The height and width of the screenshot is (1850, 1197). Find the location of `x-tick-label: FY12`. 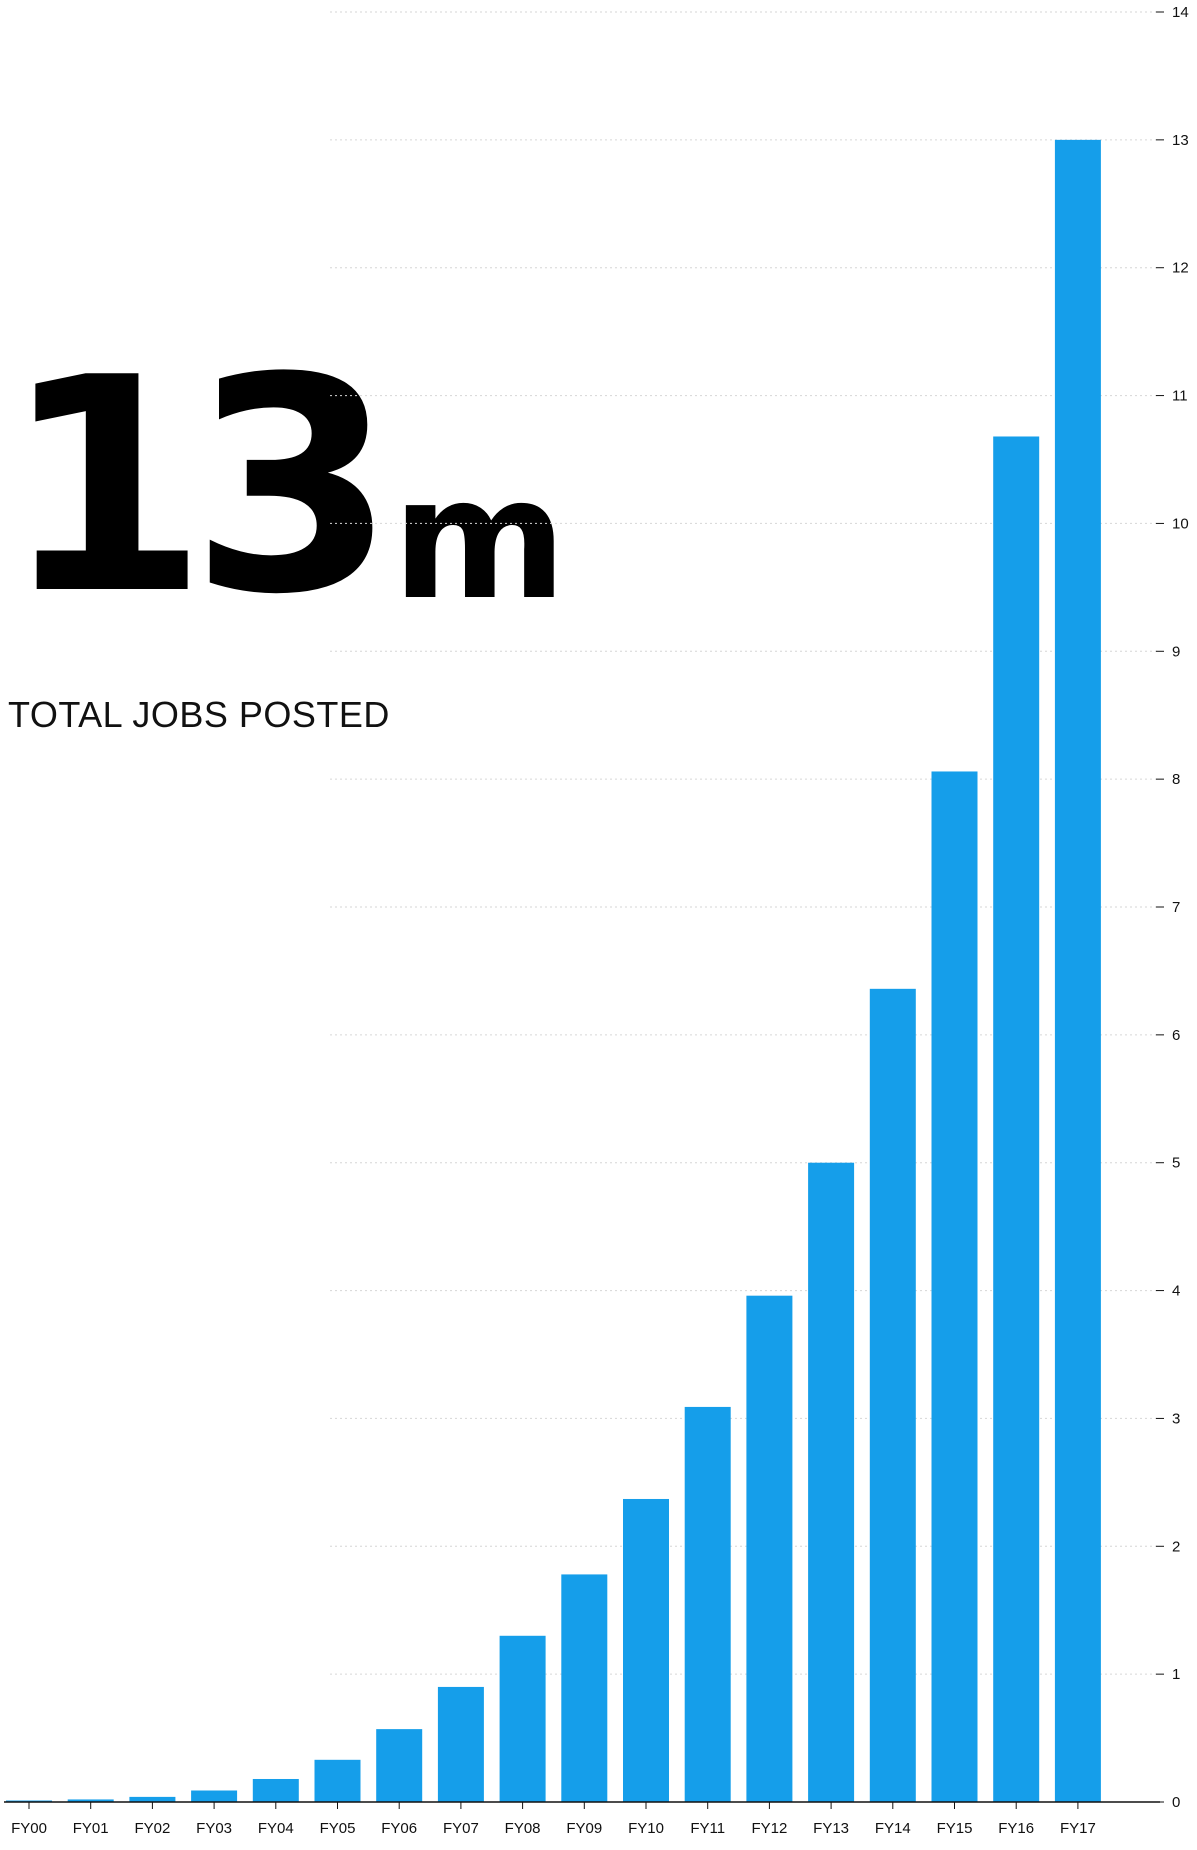

x-tick-label: FY12 is located at coordinates (769, 1828).